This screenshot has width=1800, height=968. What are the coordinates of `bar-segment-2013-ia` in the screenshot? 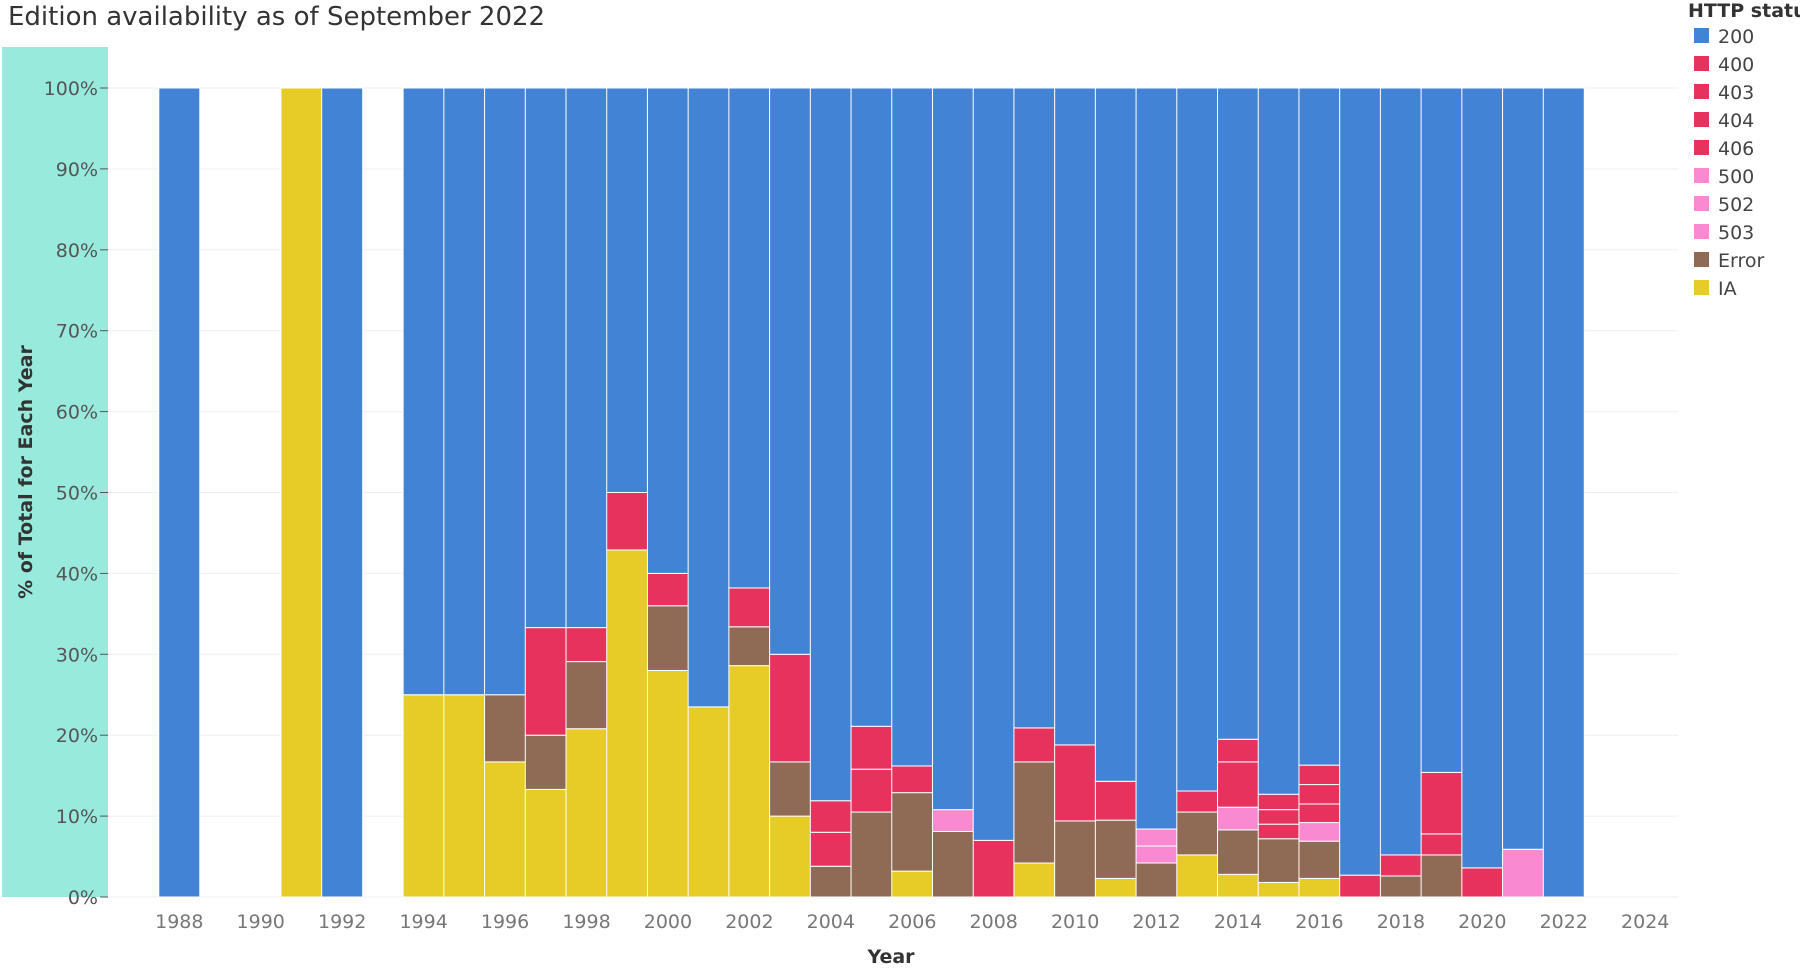 It's located at (1197, 876).